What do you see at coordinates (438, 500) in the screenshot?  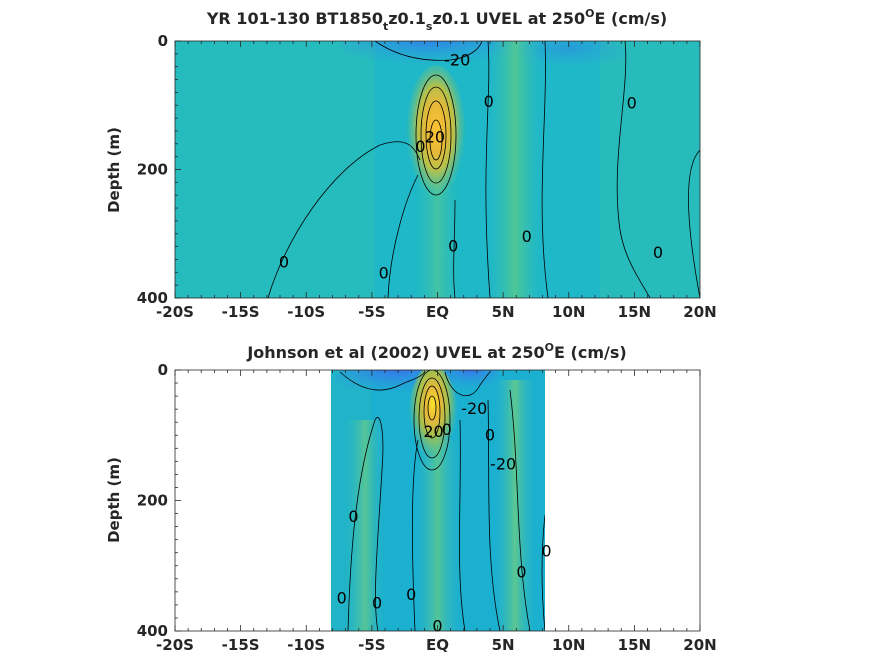 I see `panel-obs-field` at bounding box center [438, 500].